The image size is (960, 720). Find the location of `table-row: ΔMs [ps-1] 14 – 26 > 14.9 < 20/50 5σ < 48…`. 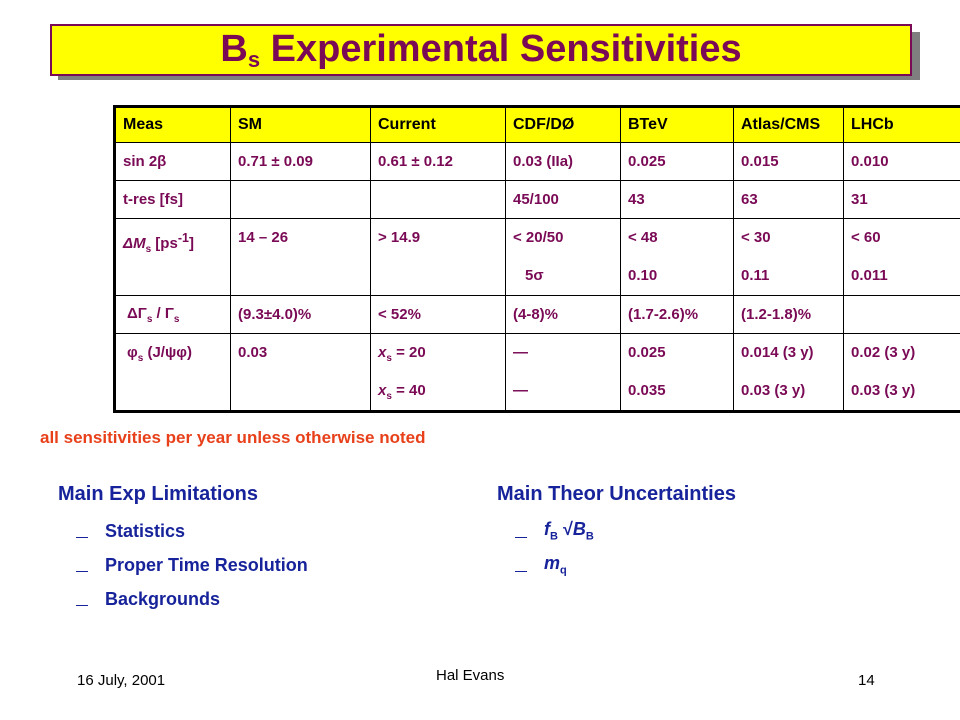

table-row: ΔMs [ps-1] 14 – 26 > 14.9 < 20/50 5σ < 48… is located at coordinates (537, 257).